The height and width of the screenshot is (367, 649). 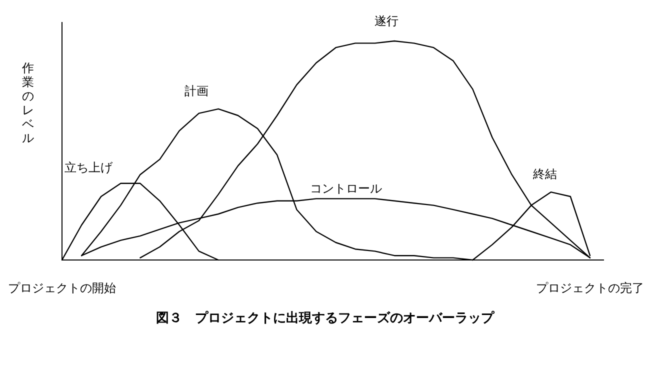 What do you see at coordinates (544, 174) in the screenshot?
I see `series-label: 終結` at bounding box center [544, 174].